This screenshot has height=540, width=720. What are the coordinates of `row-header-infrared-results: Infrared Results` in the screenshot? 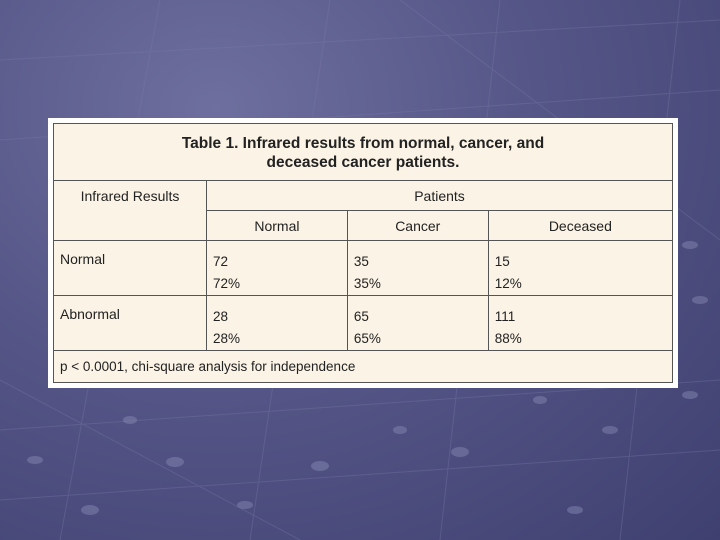 It's located at (130, 210).